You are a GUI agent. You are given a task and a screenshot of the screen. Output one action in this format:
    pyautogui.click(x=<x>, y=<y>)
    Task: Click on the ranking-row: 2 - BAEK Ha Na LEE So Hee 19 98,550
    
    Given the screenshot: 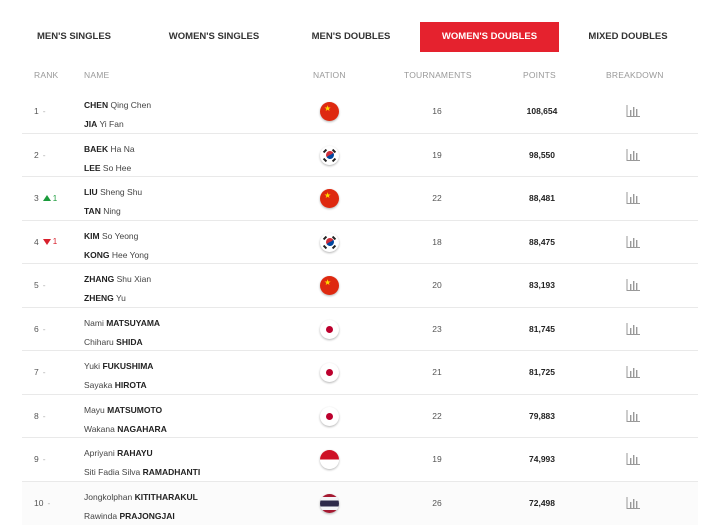 What is the action you would take?
    pyautogui.click(x=360, y=156)
    